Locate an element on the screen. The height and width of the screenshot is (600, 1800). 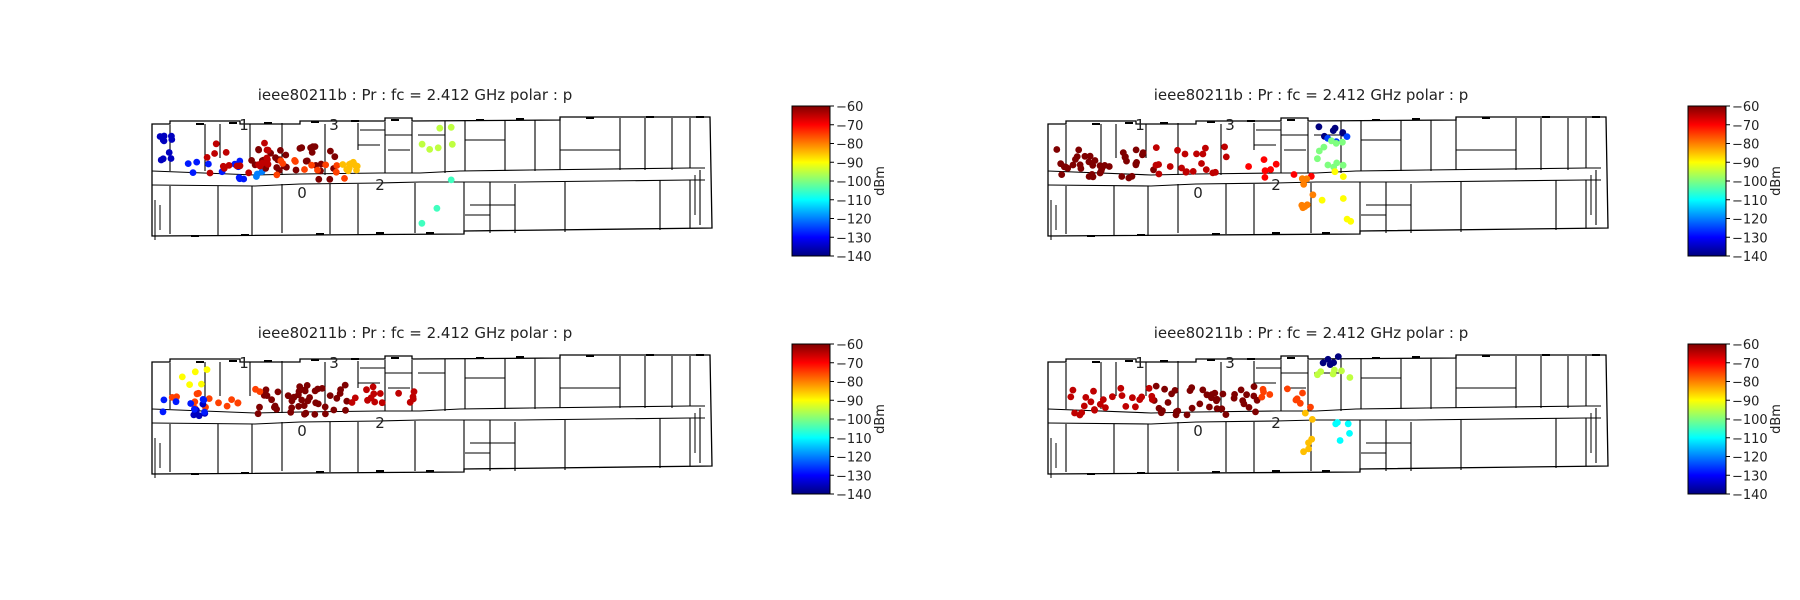
colorbar is located at coordinates (1707, 419).